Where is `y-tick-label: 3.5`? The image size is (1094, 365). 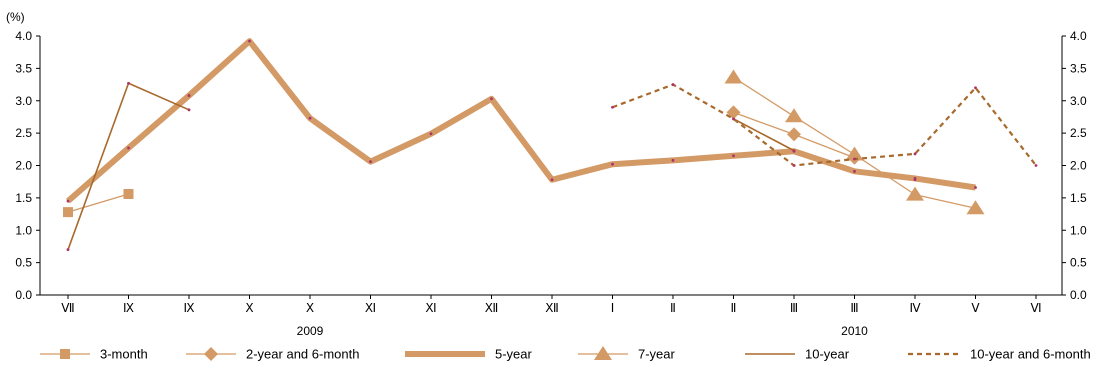 y-tick-label: 3.5 is located at coordinates (23, 68).